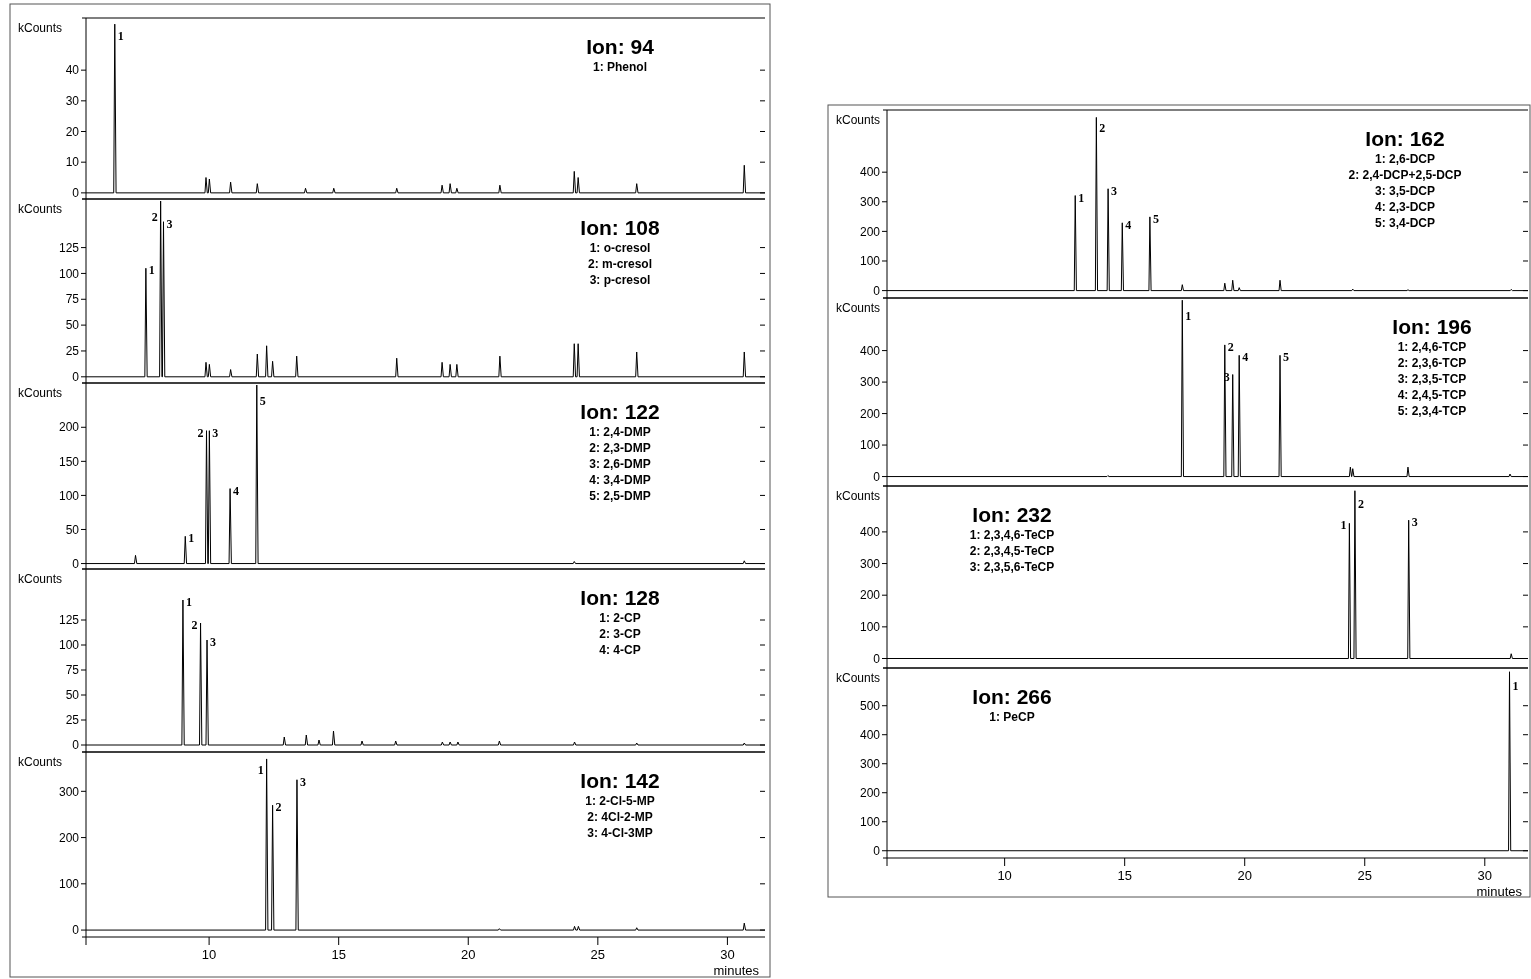 This screenshot has height=979, width=1531. What do you see at coordinates (1405, 175) in the screenshot?
I see `annotation: 2: 2,4-DCP+2,5-DCP` at bounding box center [1405, 175].